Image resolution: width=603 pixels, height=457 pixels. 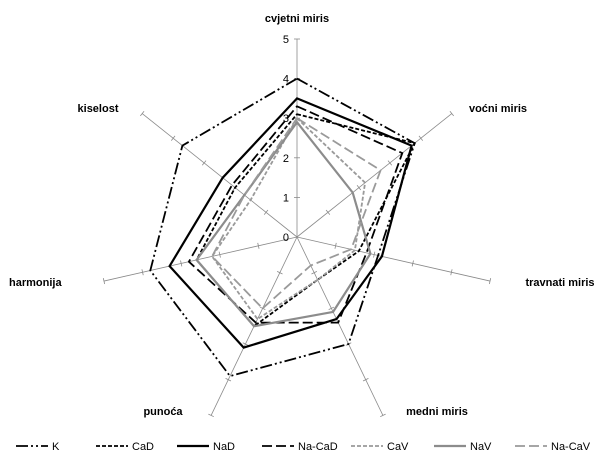 I want to click on series-nav, so click(x=283, y=224).